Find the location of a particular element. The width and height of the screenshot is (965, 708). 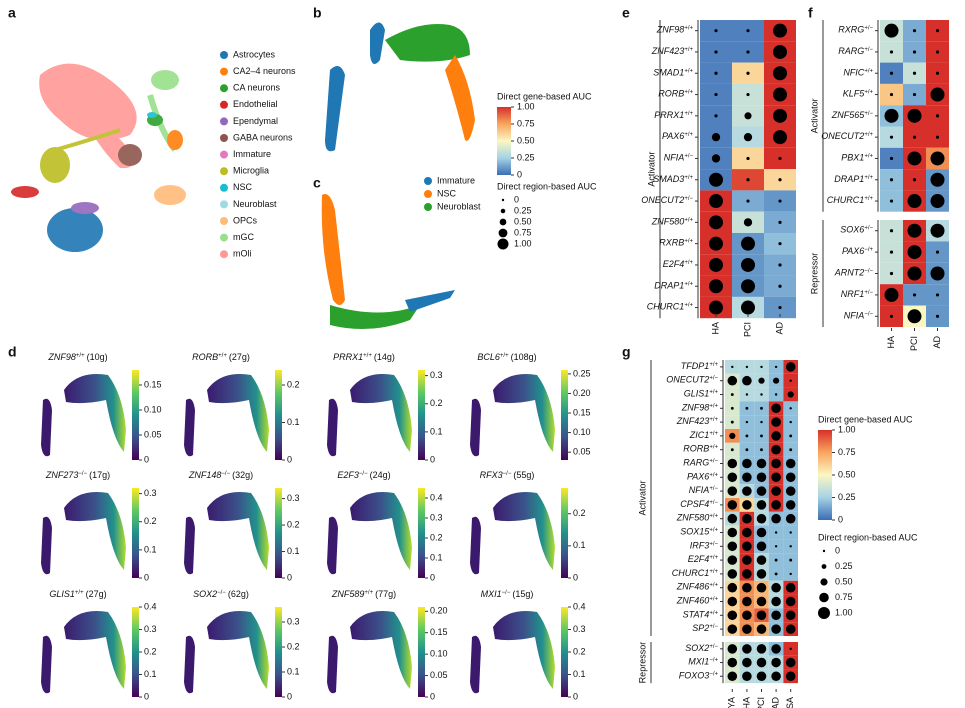

gene-name: ZNF423 is located at coordinates (693, 421).